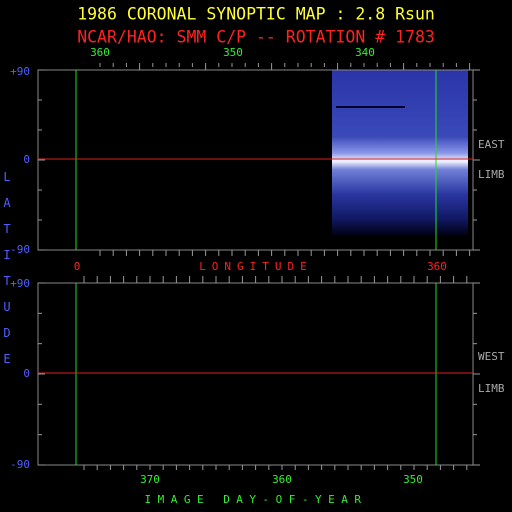  I want to click on doy-label: 350, so click(413, 479).